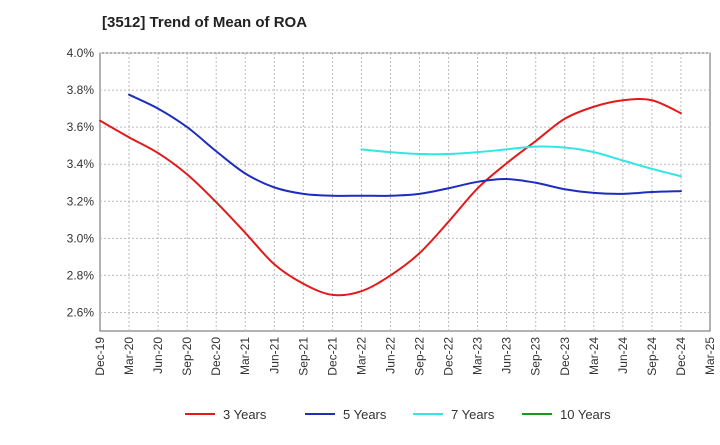  What do you see at coordinates (365, 414) in the screenshot?
I see `legend-label-5-years: 5 Years` at bounding box center [365, 414].